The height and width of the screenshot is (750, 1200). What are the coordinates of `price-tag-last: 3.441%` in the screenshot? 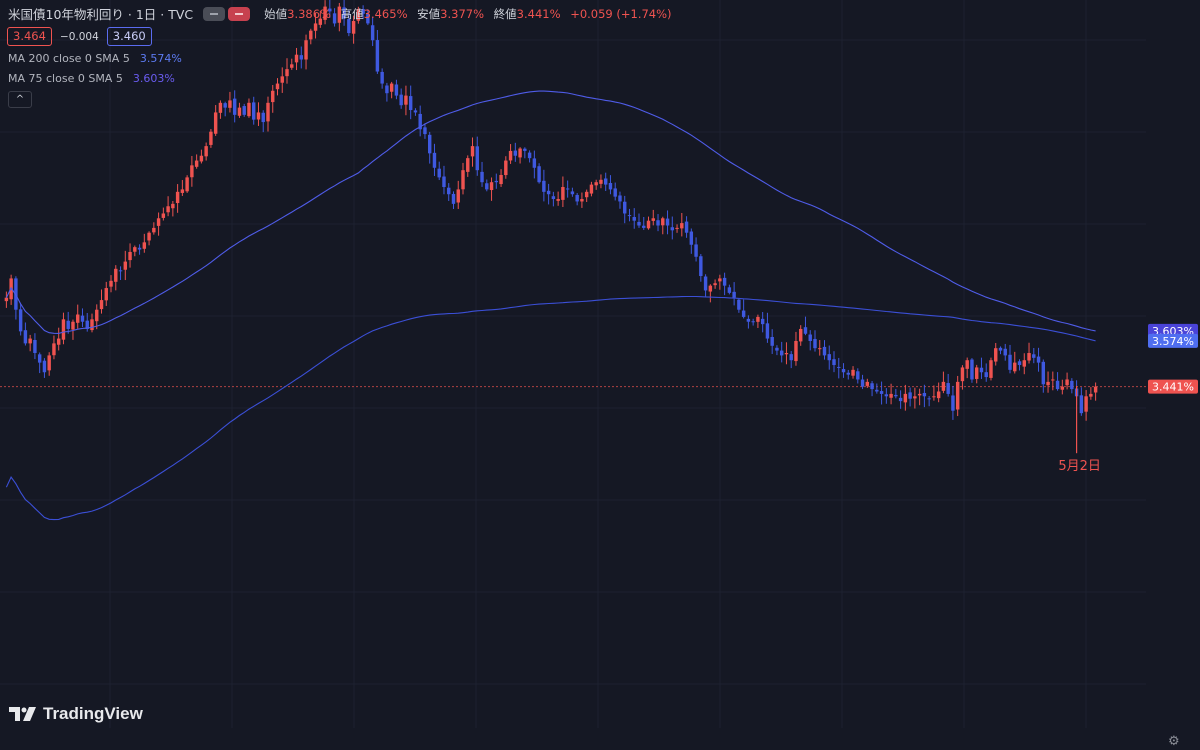 It's located at (1173, 386).